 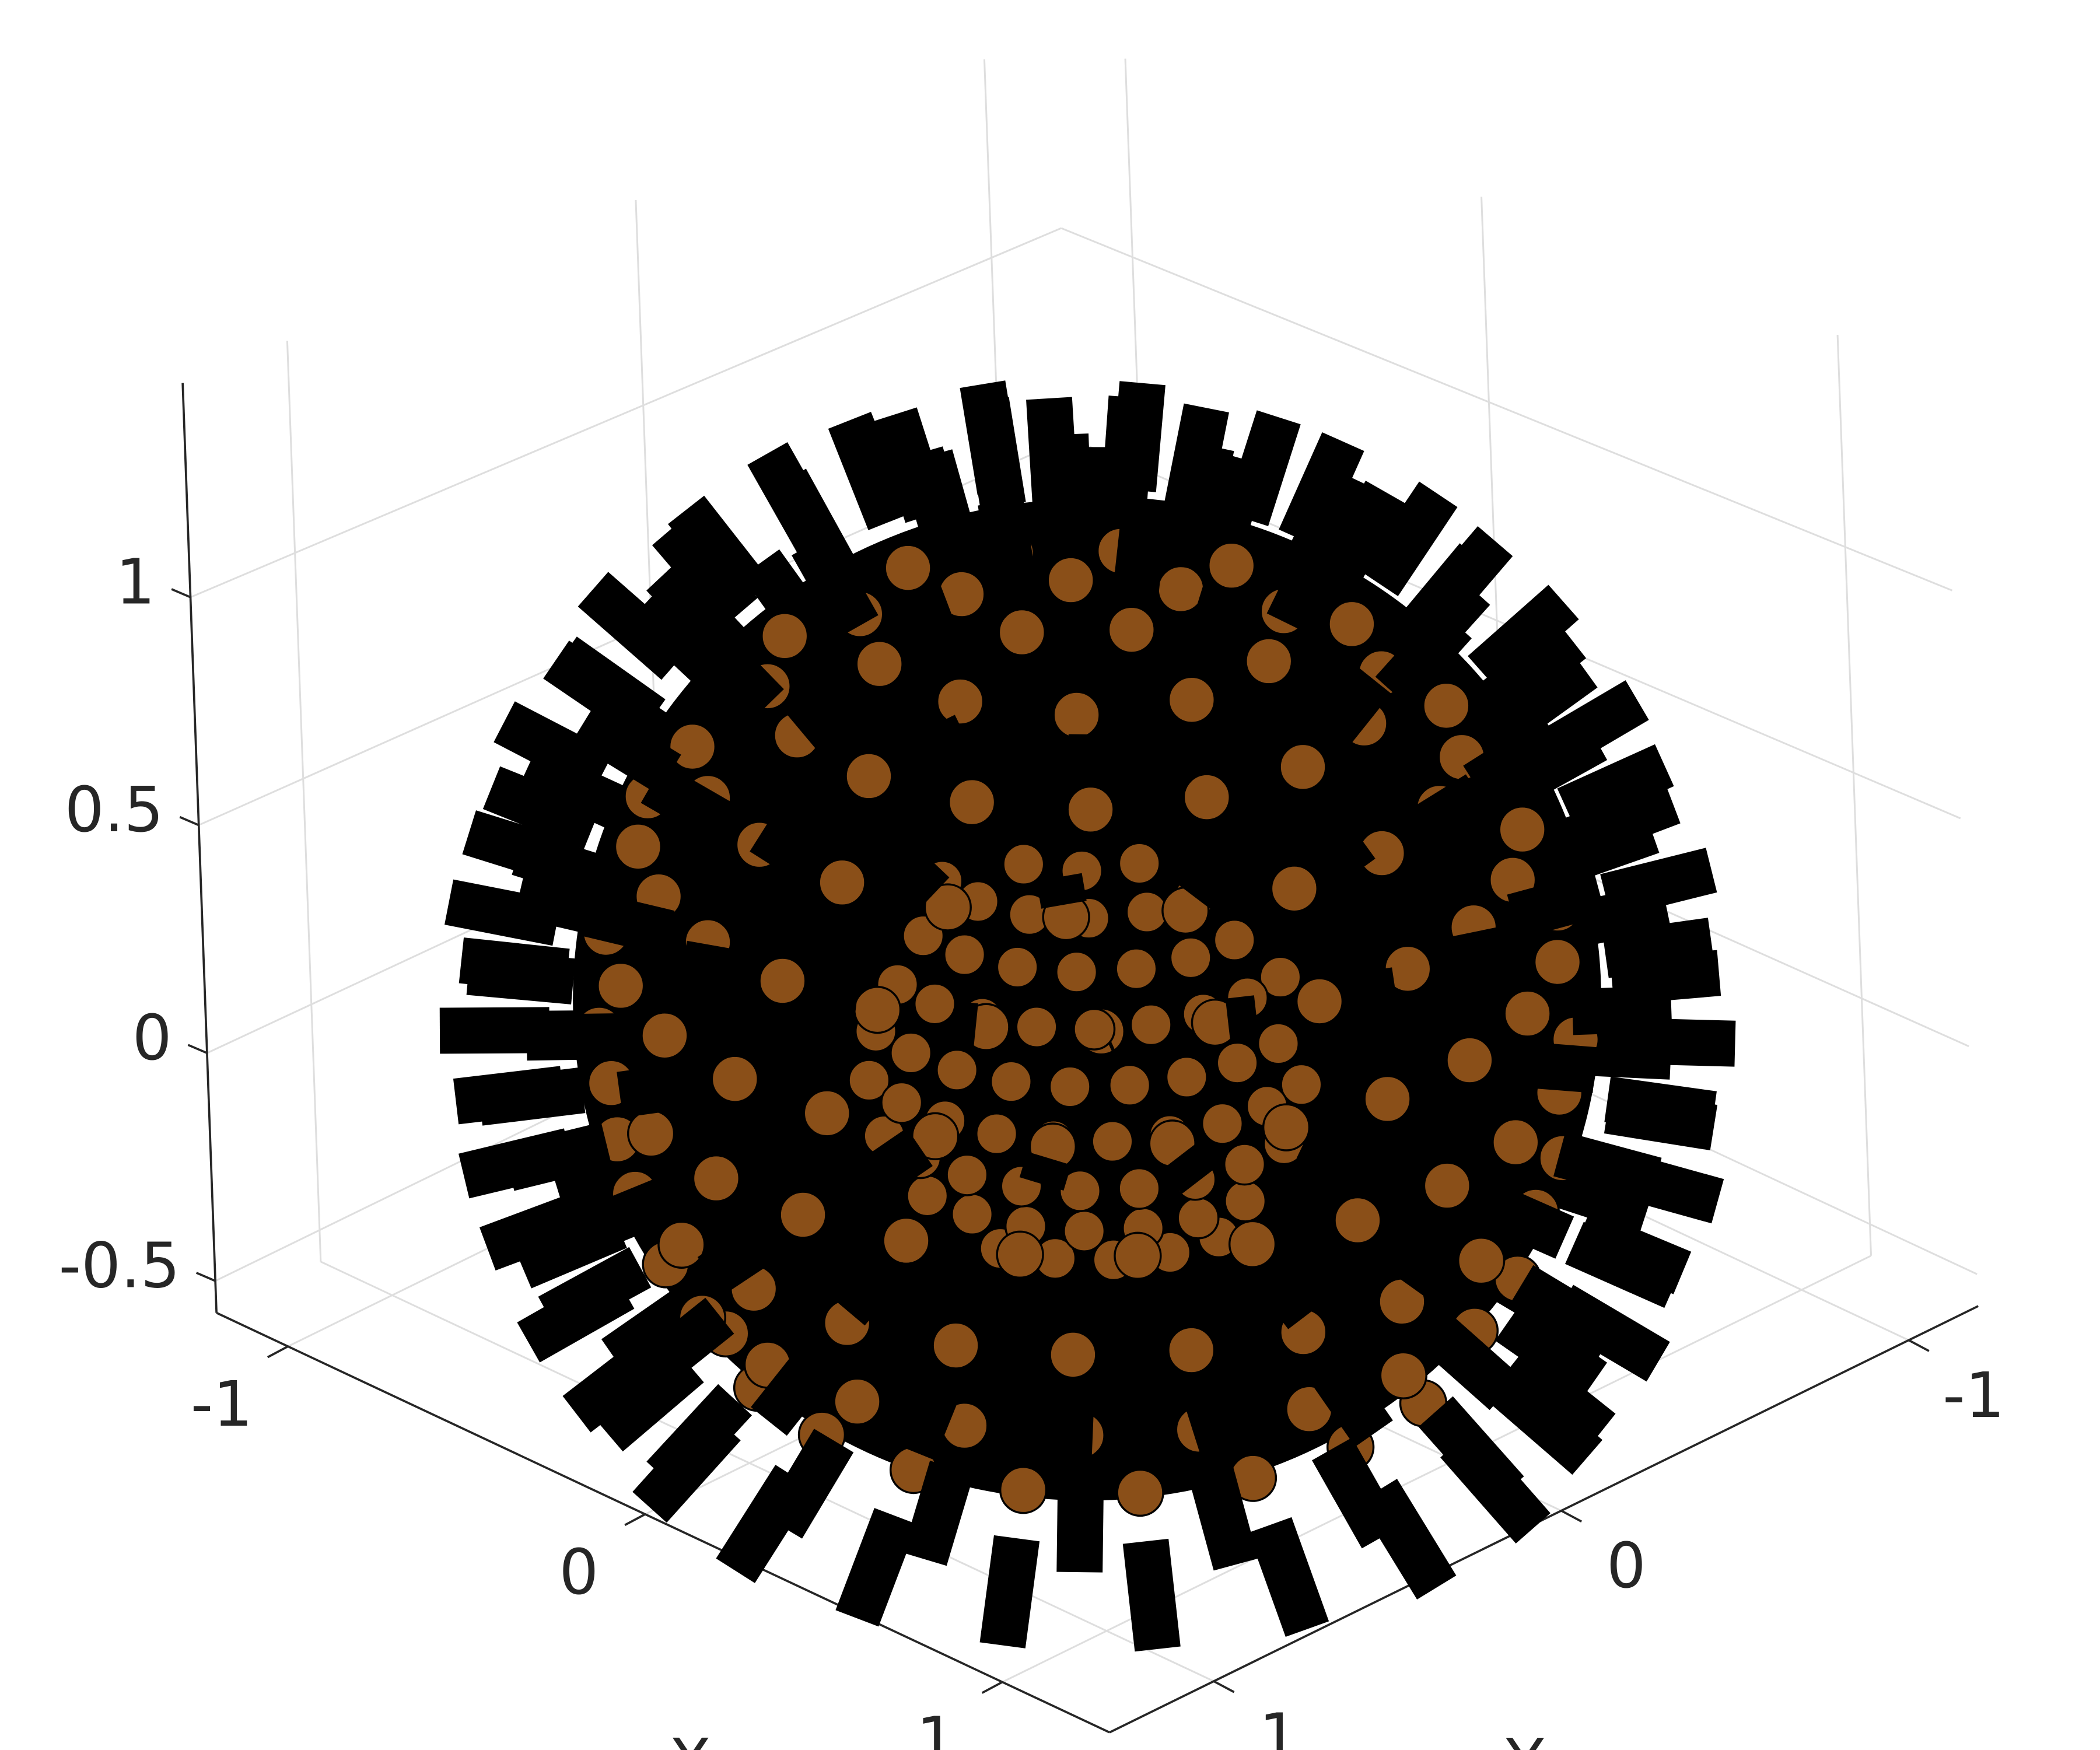 I want to click on x-tick-label: 1, so click(x=936, y=1727).